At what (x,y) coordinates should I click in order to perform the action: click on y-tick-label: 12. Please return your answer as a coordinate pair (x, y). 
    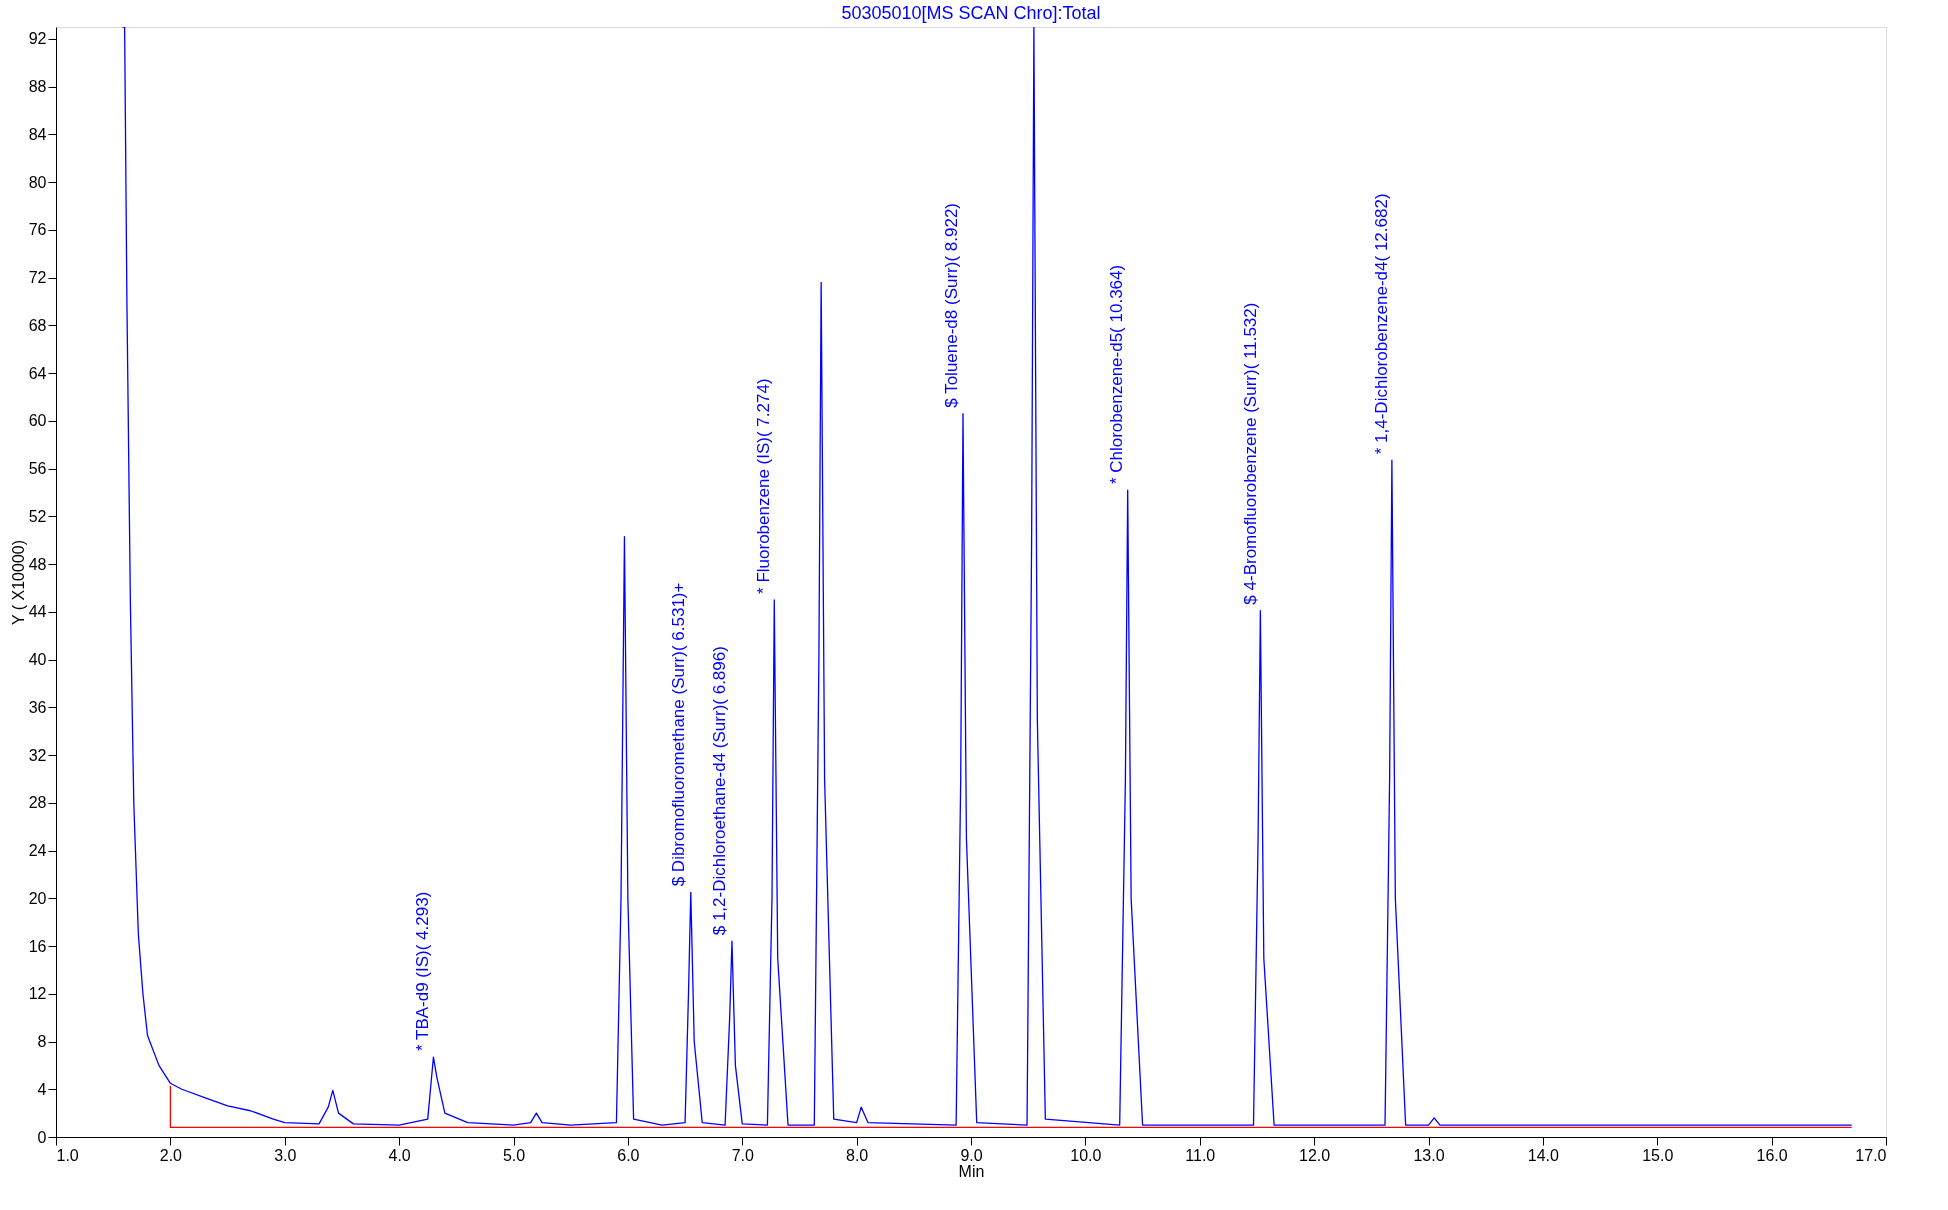
    Looking at the image, I should click on (37, 994).